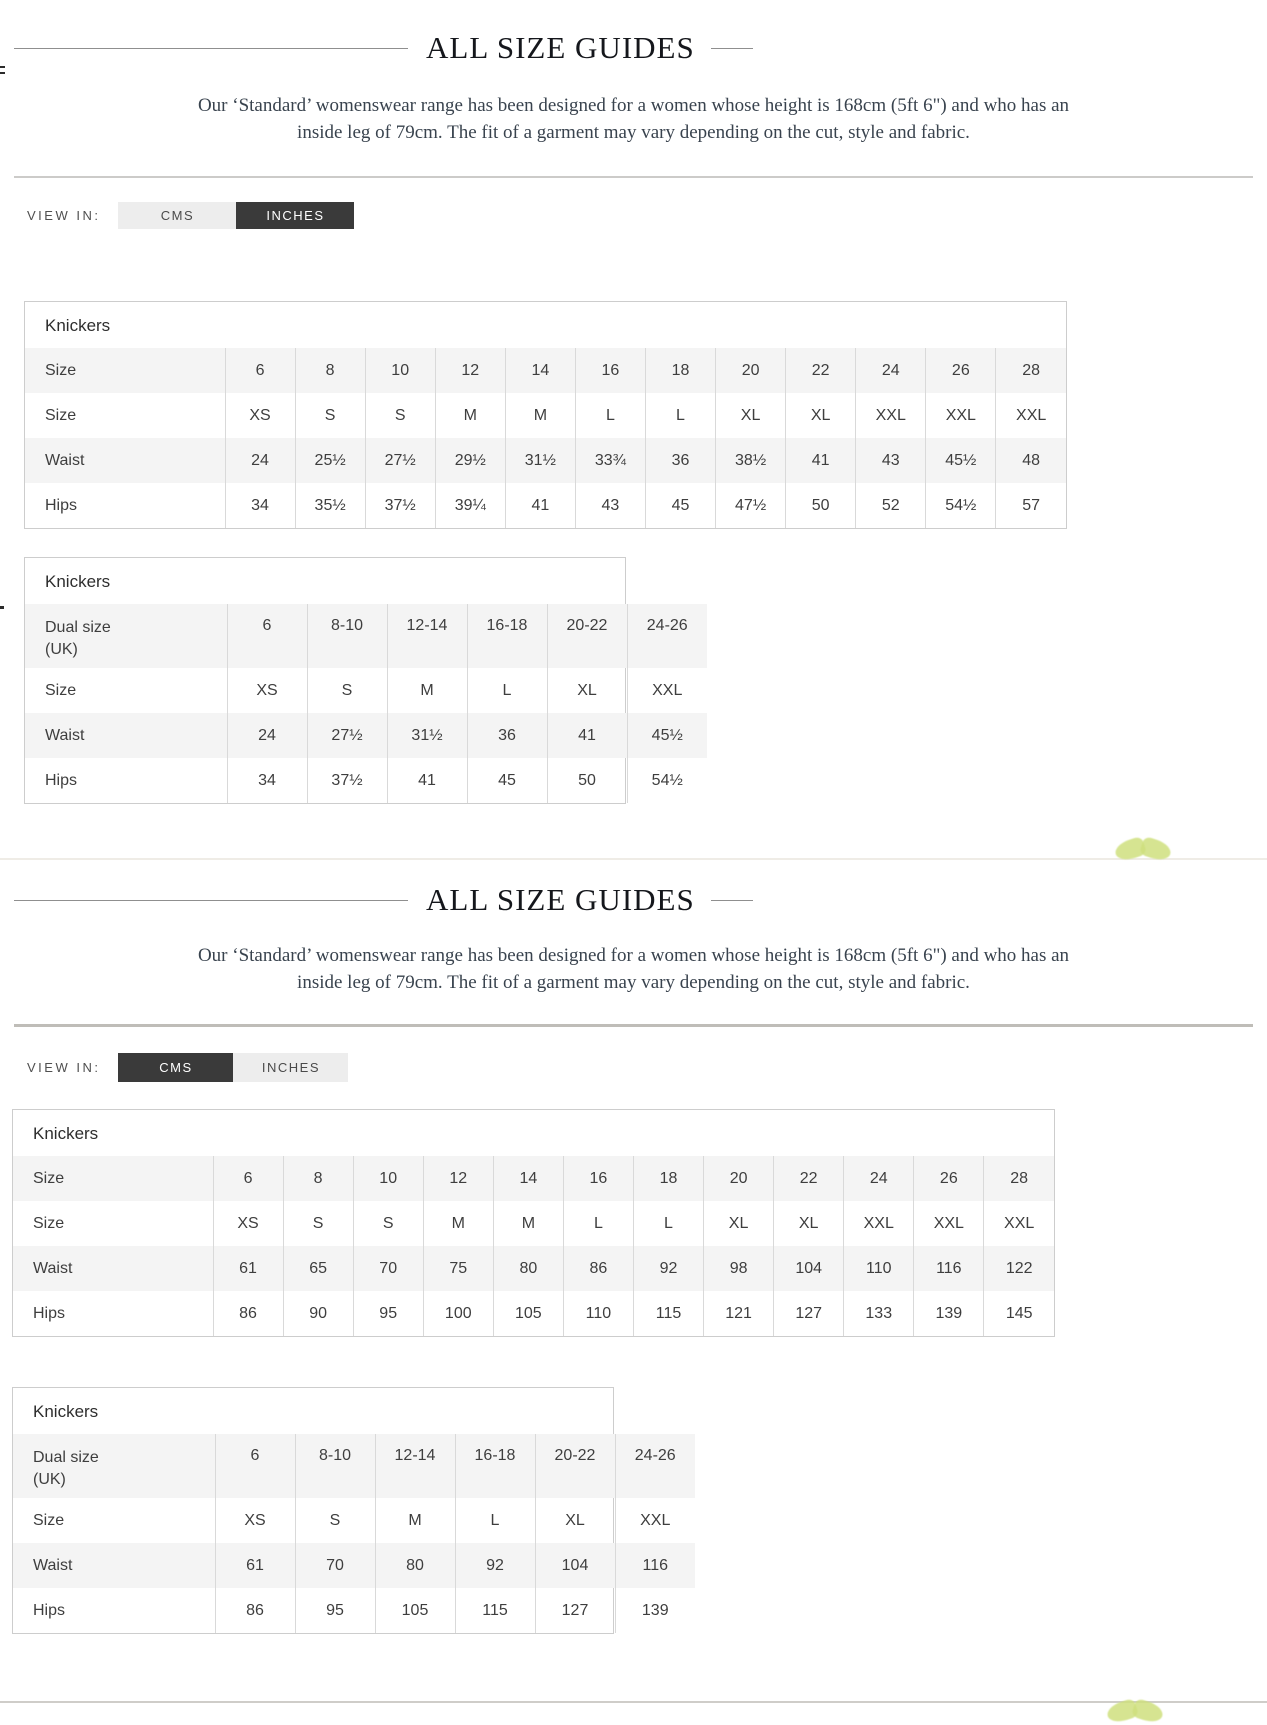  What do you see at coordinates (266, 735) in the screenshot?
I see `size-cell: 24` at bounding box center [266, 735].